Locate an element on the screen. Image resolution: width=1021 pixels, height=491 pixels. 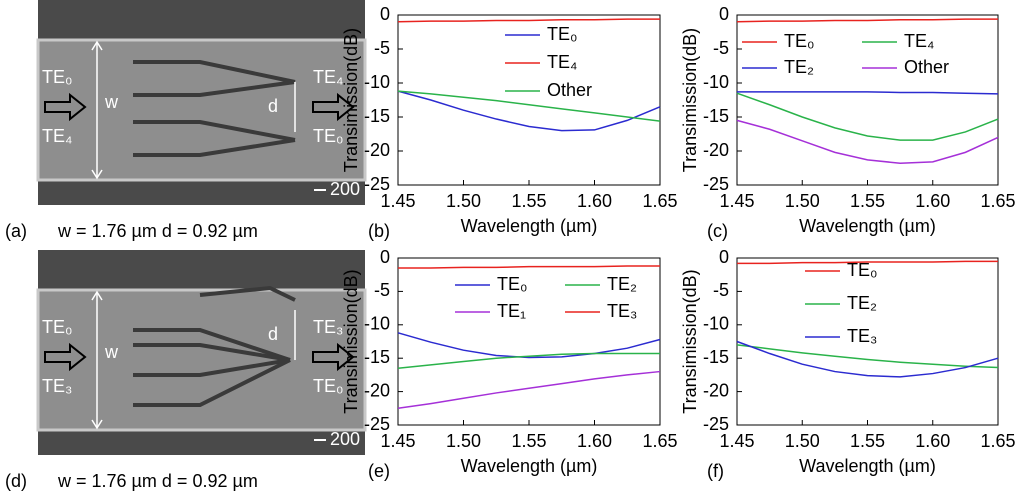
legend-label: TE₁ is located at coordinates (511, 311).